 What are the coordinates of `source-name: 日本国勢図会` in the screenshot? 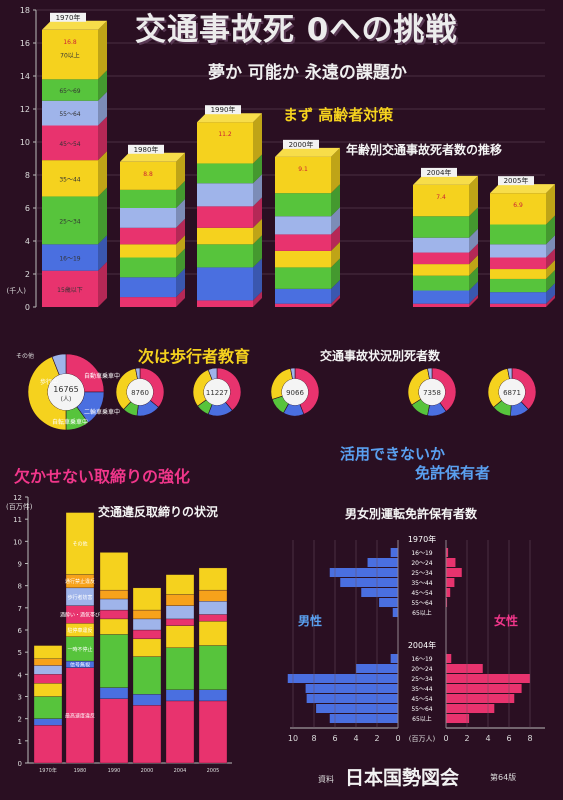 It's located at (402, 778).